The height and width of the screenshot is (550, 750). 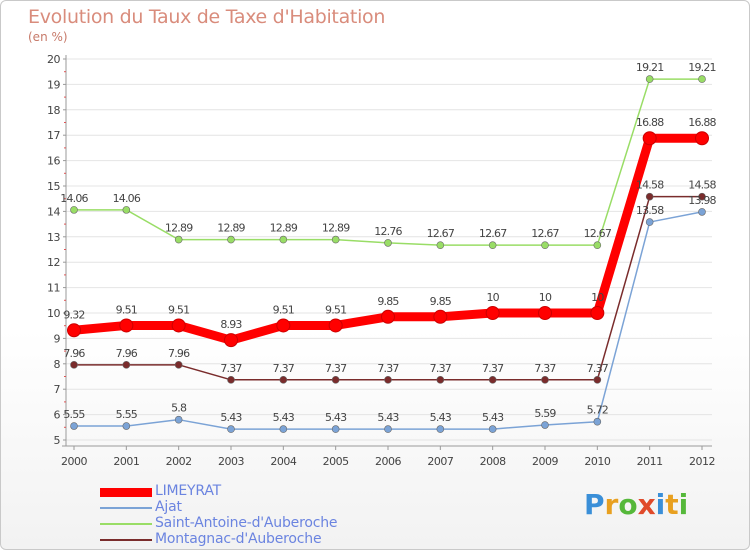 I want to click on legend-label: Montagnac-d'Auberoche, so click(x=238, y=539).